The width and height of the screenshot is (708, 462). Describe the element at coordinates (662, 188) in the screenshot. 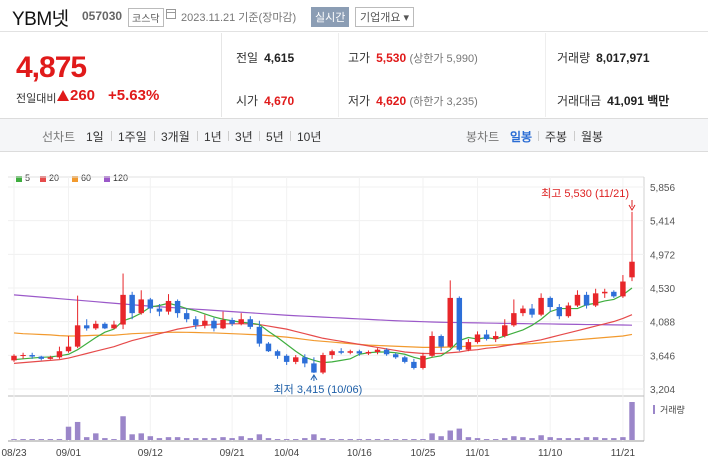

I see `y-tick-label: 5,856` at that location.